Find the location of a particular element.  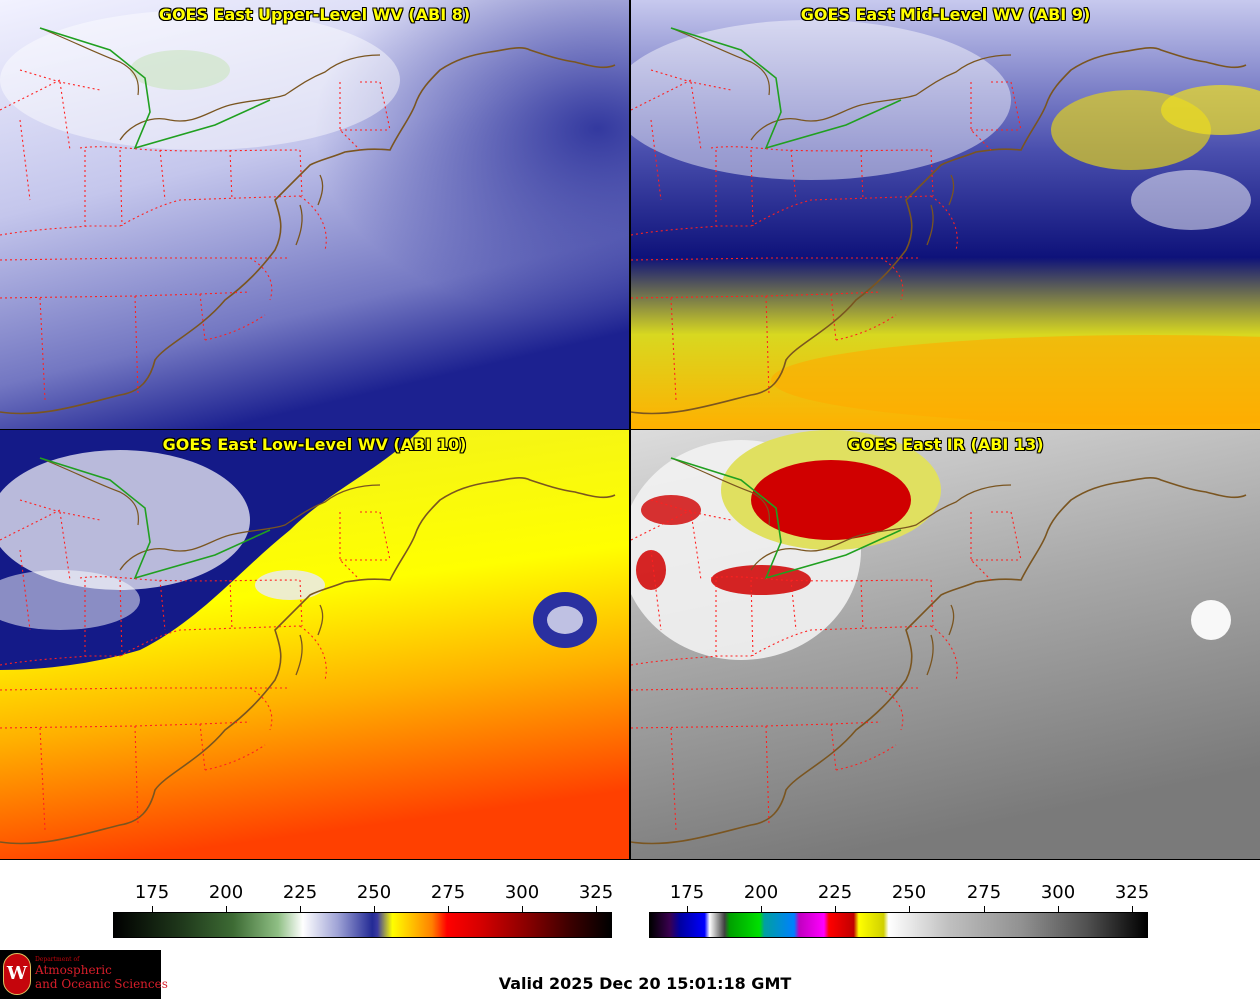

panel-title: GOES East Mid-Level WV (ABI 9) is located at coordinates (945, 14).